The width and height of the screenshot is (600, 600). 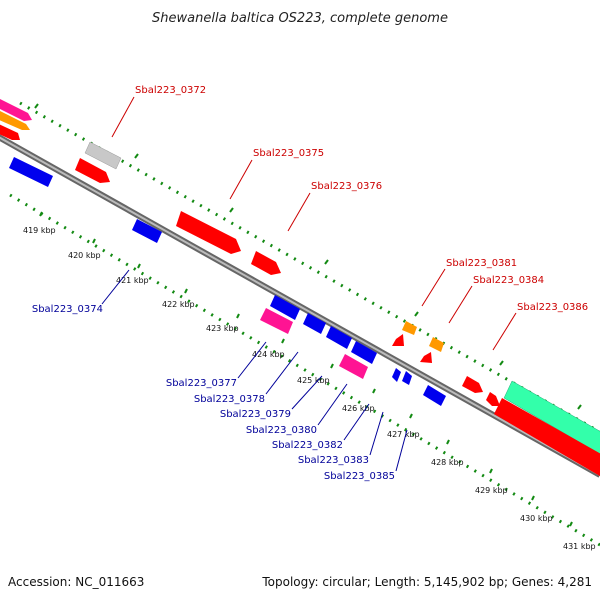 I want to click on gene-label: Sbal223_0378, so click(x=229, y=399).